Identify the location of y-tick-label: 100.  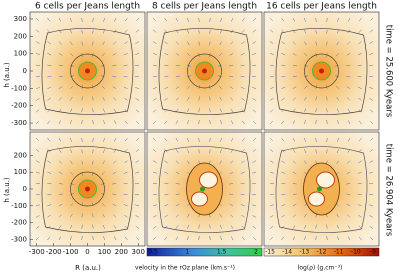
(20, 54).